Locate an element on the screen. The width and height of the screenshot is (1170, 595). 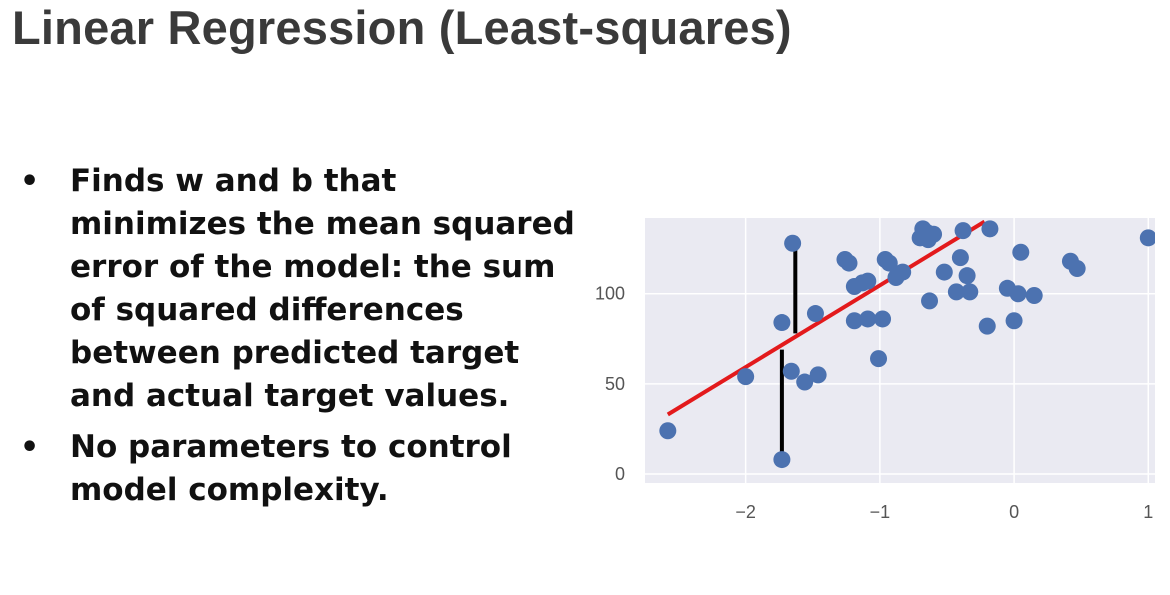
x-tick-label: 1 is located at coordinates (1148, 512).